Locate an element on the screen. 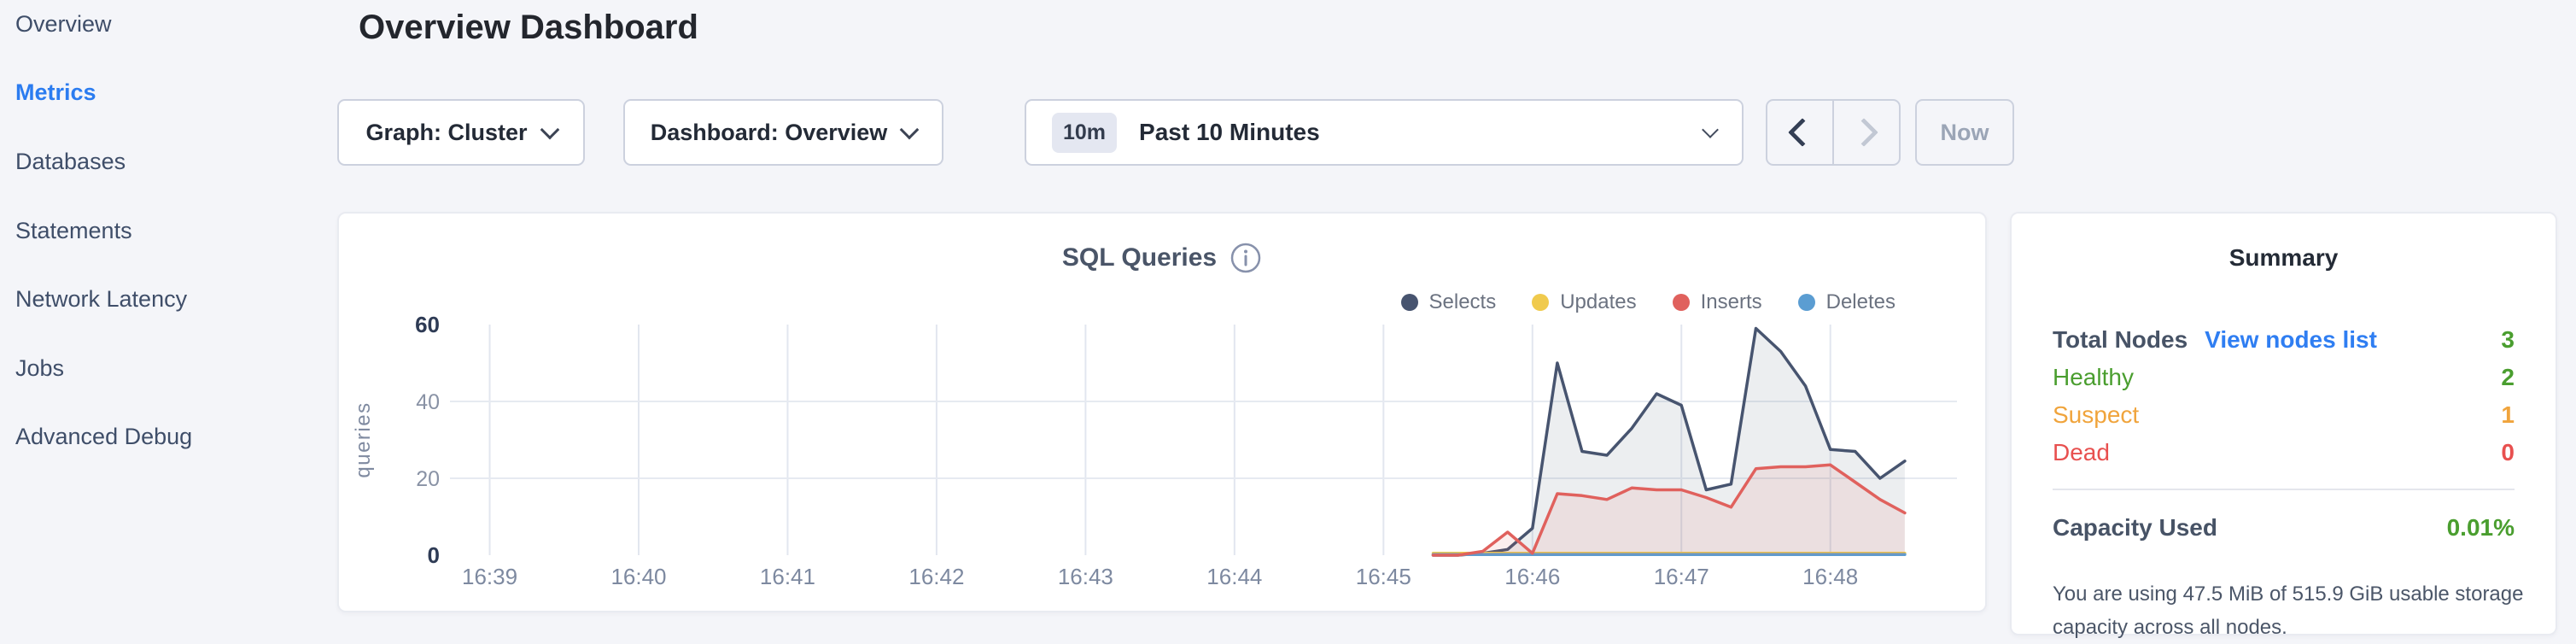  x-tick-label-16:48: 16:48 is located at coordinates (1830, 576).